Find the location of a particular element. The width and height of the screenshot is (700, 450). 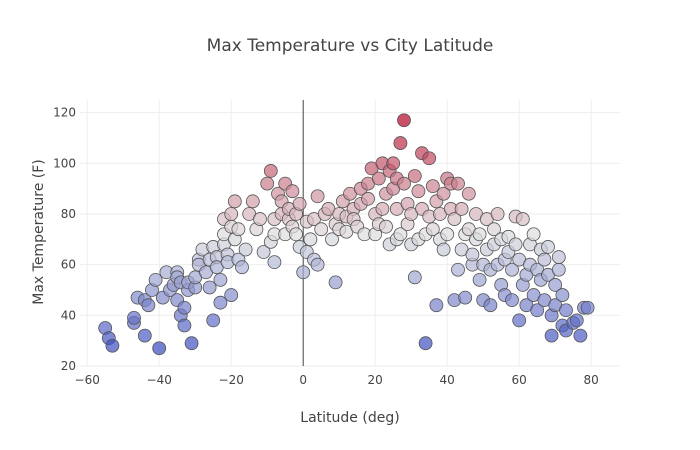

x-tick-label: 0 is located at coordinates (303, 380).